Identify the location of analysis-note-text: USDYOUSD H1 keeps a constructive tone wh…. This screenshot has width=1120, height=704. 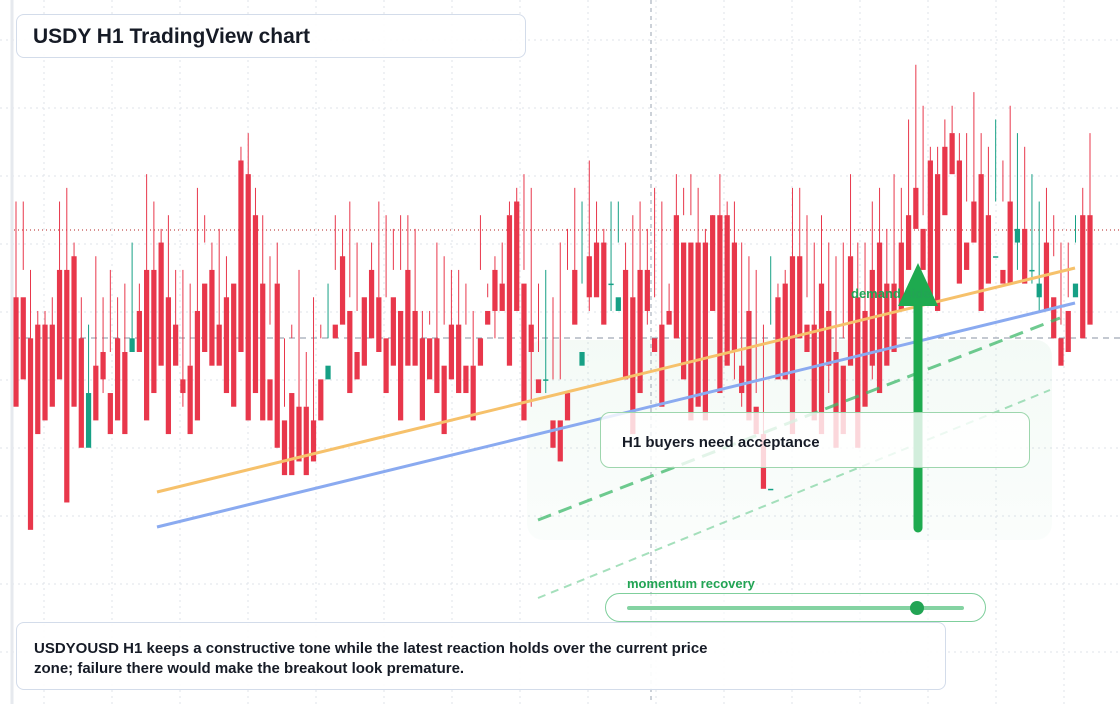
(371, 658).